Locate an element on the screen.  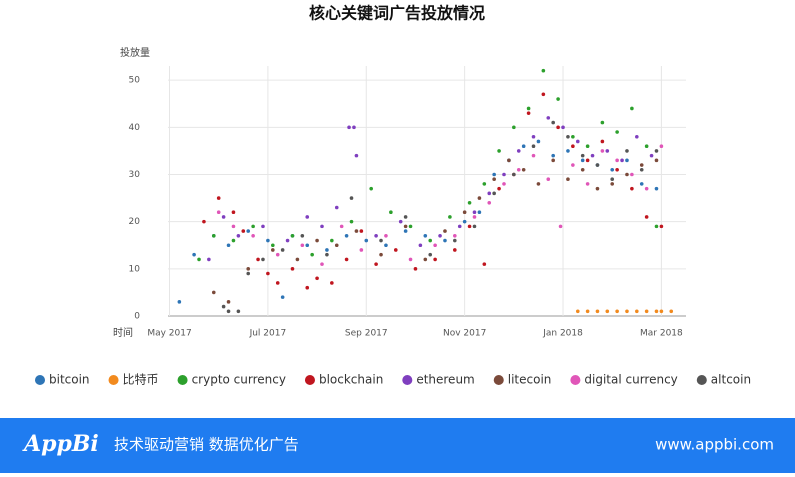
x-tick-label: Sep 2017 is located at coordinates (366, 334).